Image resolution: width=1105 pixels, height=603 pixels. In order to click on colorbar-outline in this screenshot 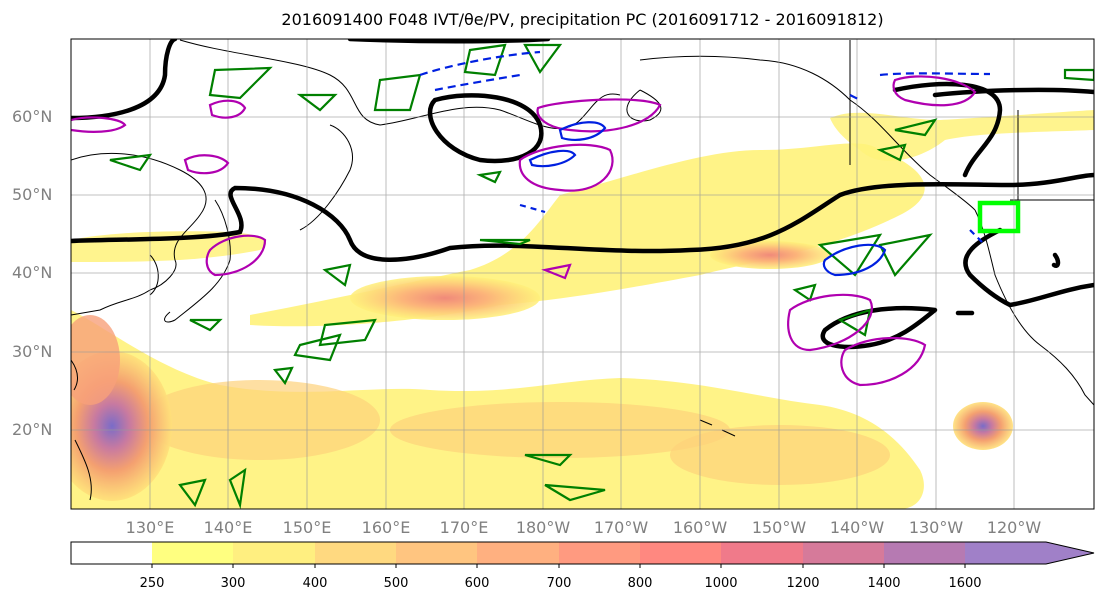, I will do `click(582, 553)`.